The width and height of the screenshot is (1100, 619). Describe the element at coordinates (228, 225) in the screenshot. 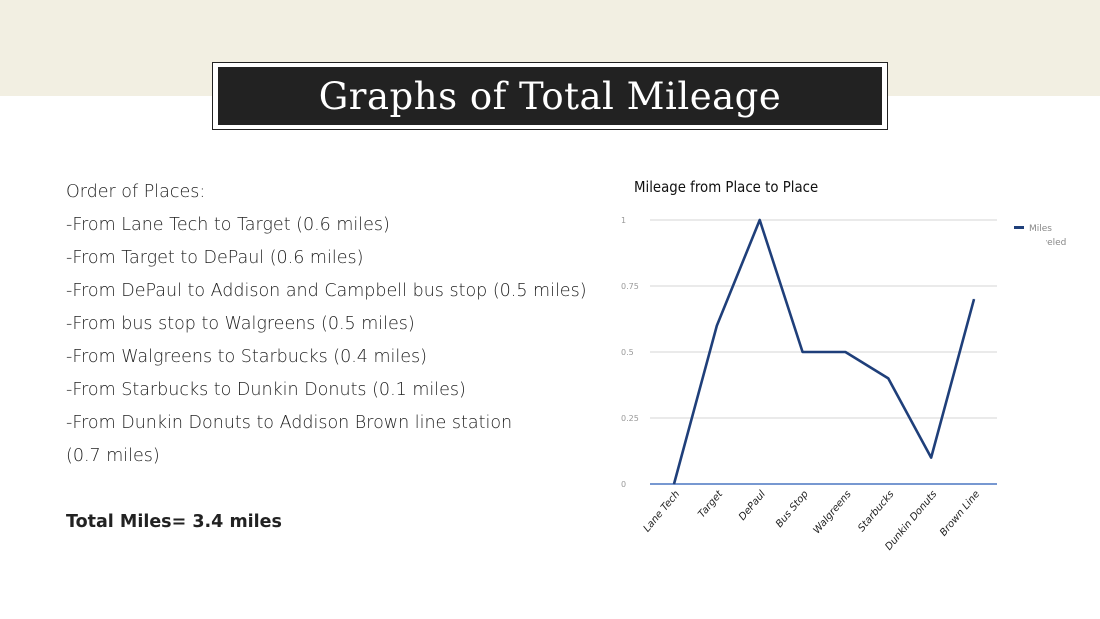

I see `list-item: -From Lane Tech to Target (0.6 miles)` at that location.